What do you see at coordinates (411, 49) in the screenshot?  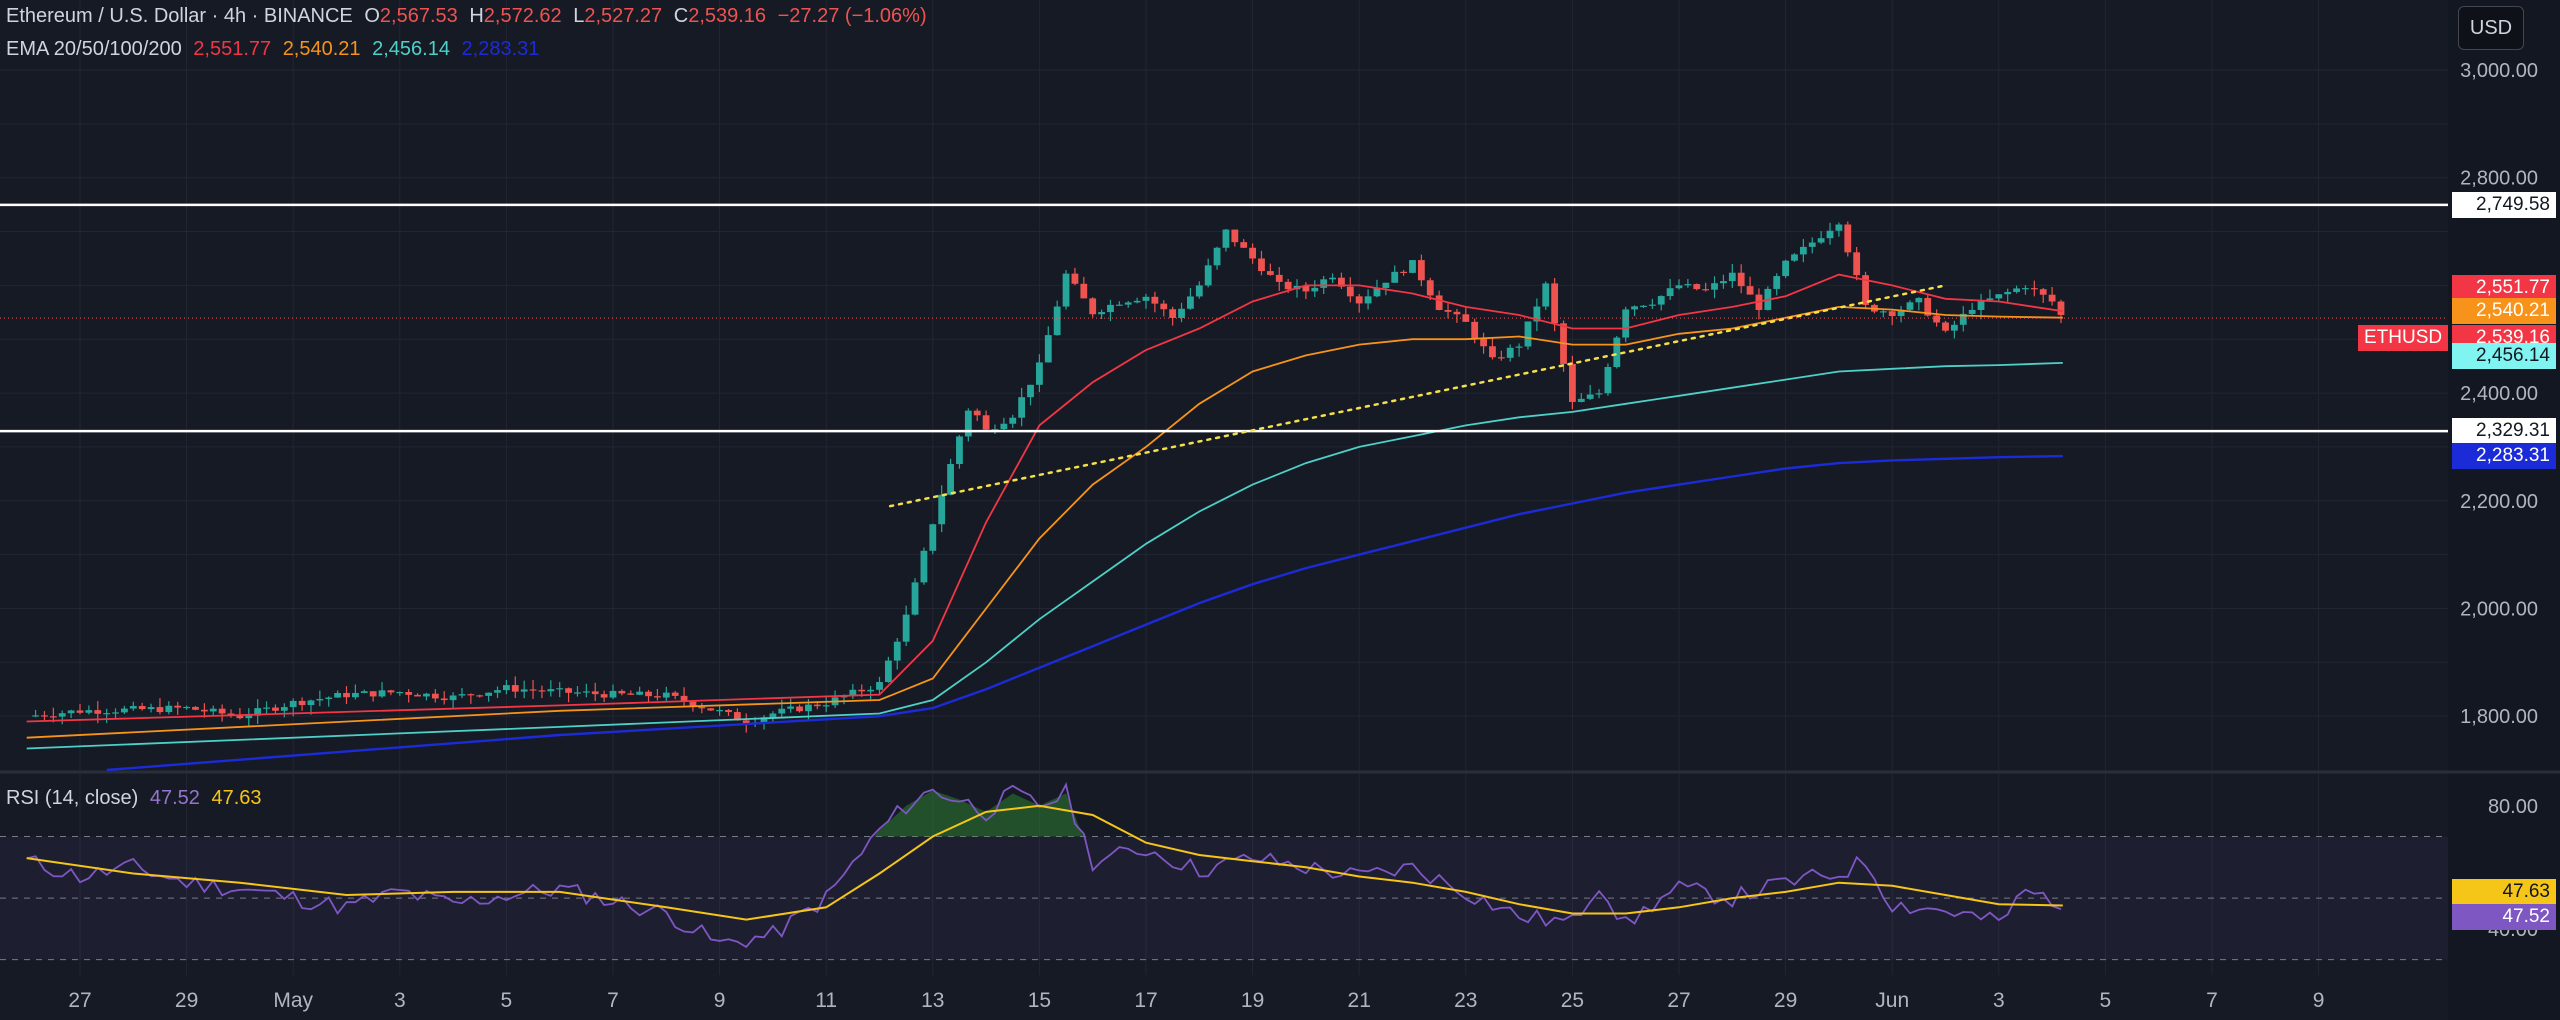 I see `ema100-value: 2,456.14` at bounding box center [411, 49].